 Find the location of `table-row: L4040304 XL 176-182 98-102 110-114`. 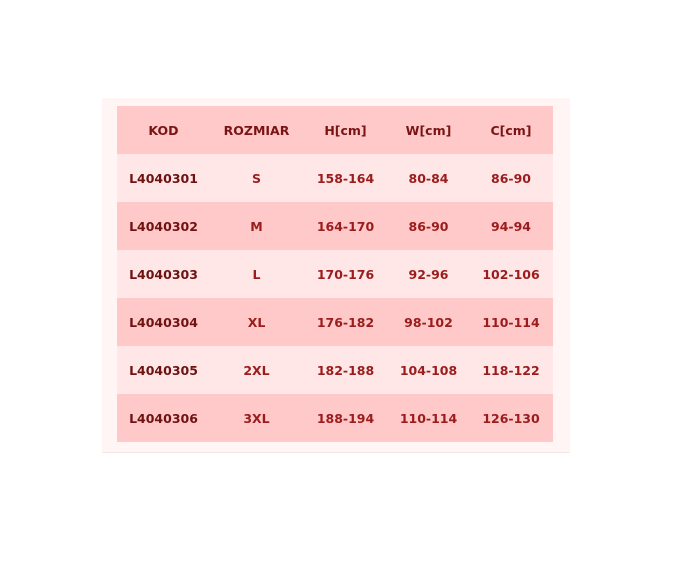

table-row: L4040304 XL 176-182 98-102 110-114 is located at coordinates (335, 322).